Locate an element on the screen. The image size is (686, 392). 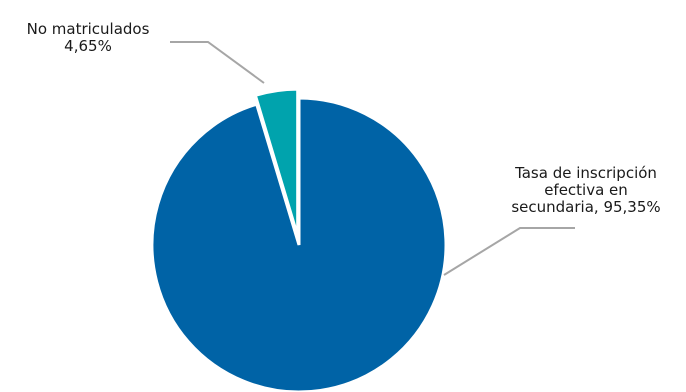
pie-slice-no-matriculados is located at coordinates (276, 162).